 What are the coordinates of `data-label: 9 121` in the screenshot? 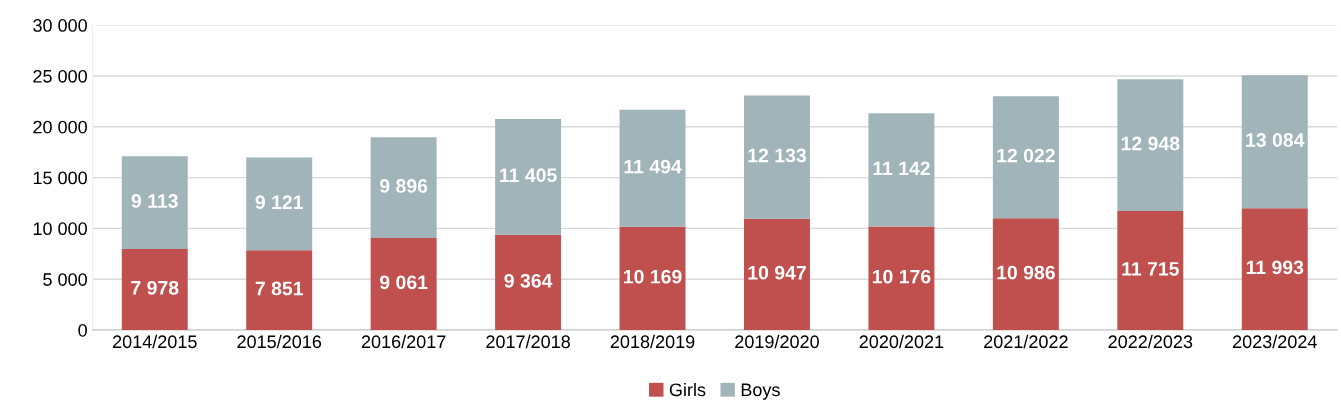 It's located at (279, 202).